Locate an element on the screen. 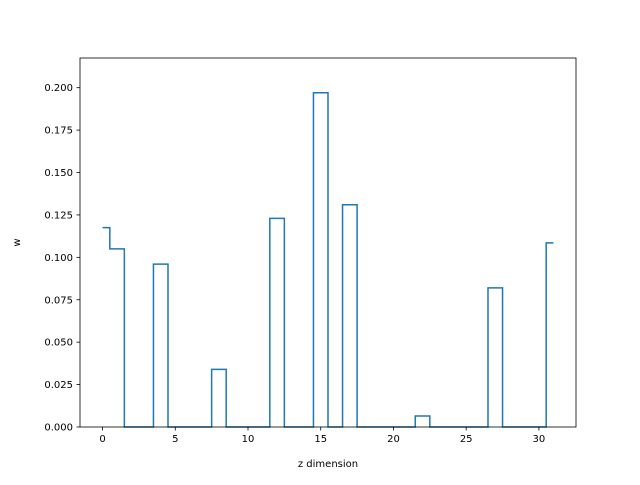  x-axis-label: z dimension is located at coordinates (328, 464).